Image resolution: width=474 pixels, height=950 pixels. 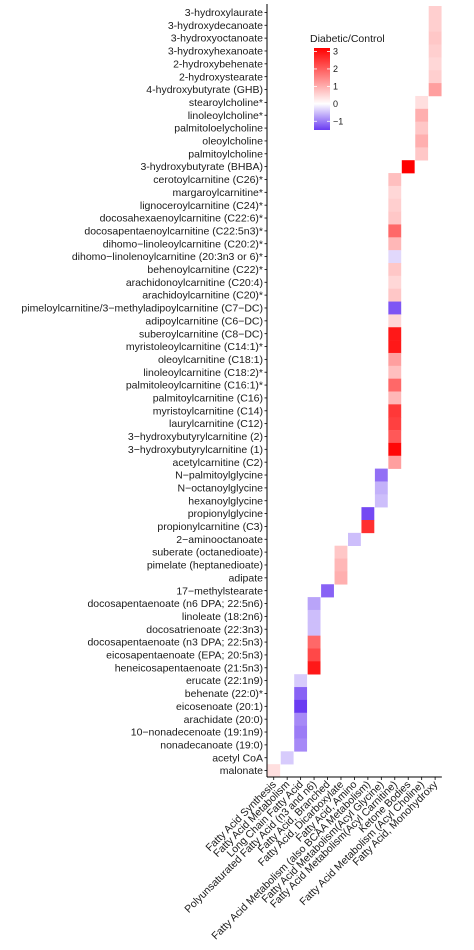 I want to click on row-label: eicosenoate (20:1), so click(x=219, y=707).